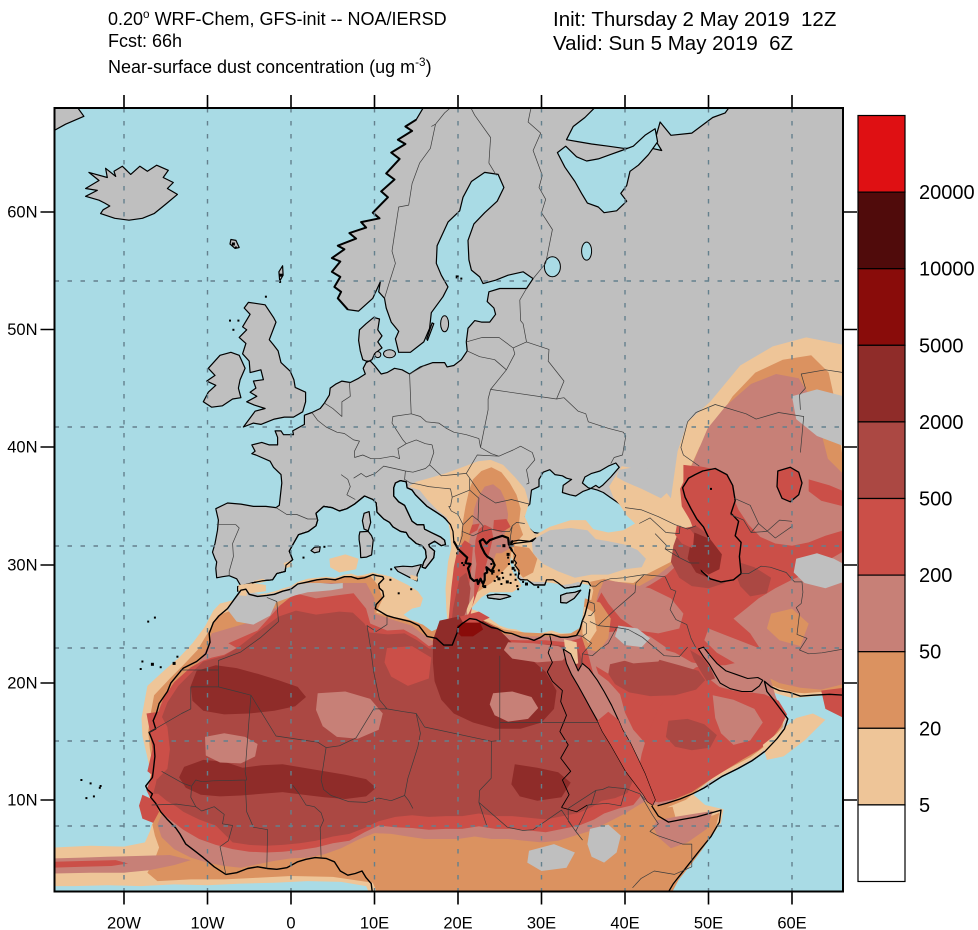  I want to click on svg-text: 50, so click(930, 653).